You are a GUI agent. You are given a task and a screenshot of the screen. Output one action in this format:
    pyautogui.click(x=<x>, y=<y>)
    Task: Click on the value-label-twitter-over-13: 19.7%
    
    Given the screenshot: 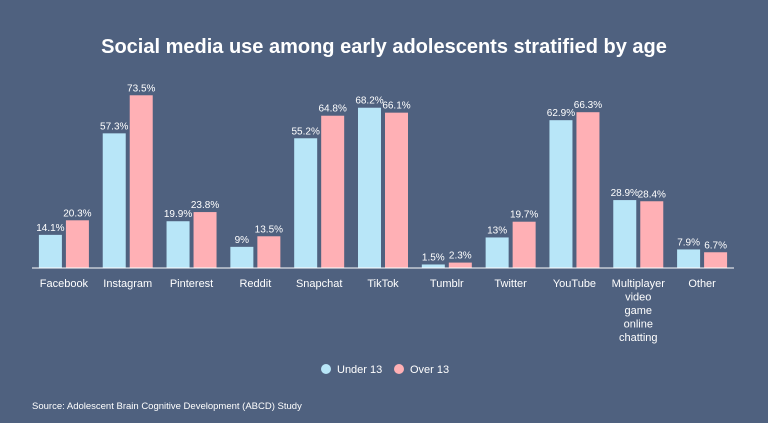 What is the action you would take?
    pyautogui.click(x=524, y=215)
    